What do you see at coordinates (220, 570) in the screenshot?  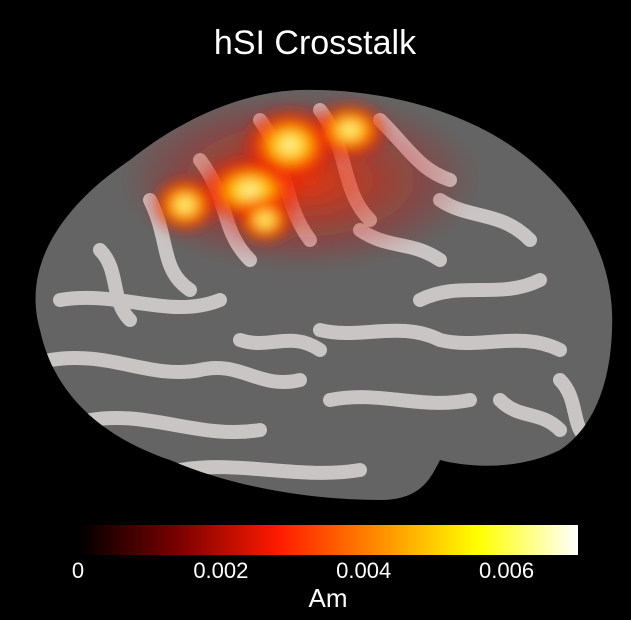 I see `colorbar-tick-label: 0.002` at bounding box center [220, 570].